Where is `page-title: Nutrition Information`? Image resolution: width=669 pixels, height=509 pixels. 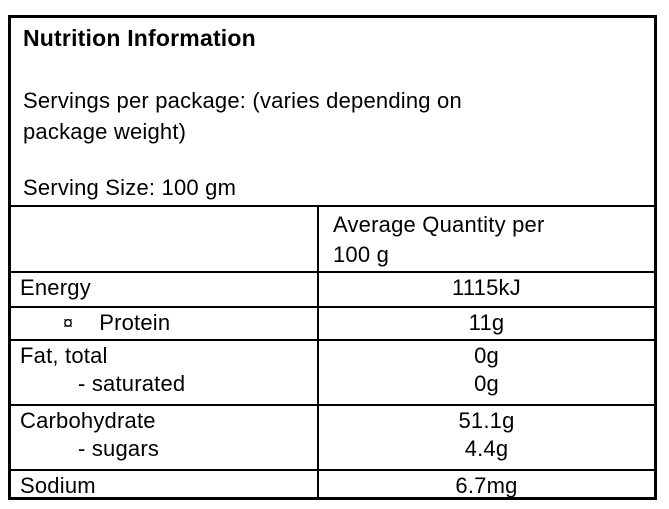
page-title: Nutrition Information is located at coordinates (139, 38).